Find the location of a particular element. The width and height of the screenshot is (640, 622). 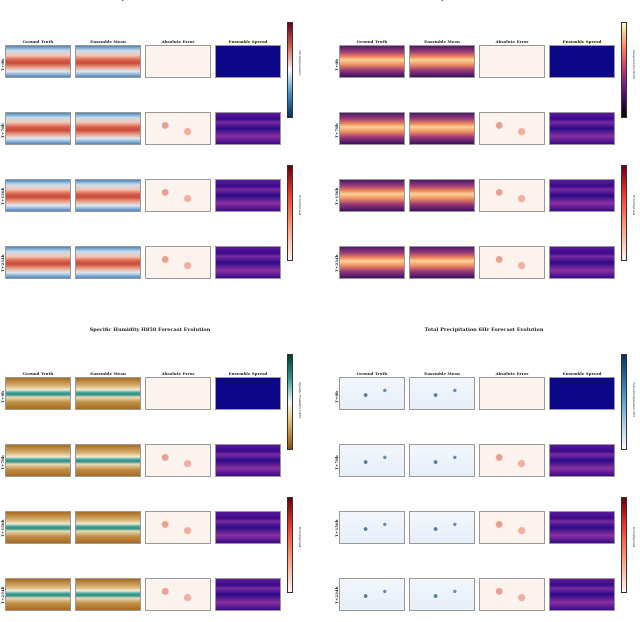

value-colorbar-label: 2m Temperature is located at coordinates (300, 63).